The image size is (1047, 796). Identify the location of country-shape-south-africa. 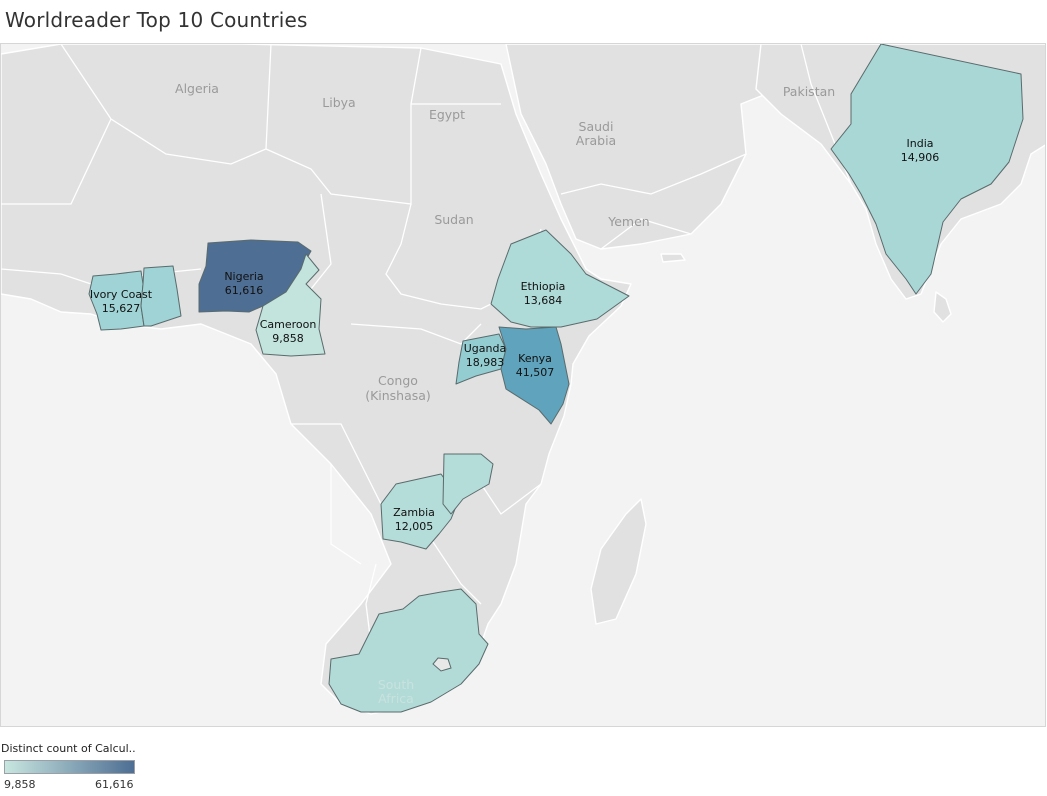
(408, 650).